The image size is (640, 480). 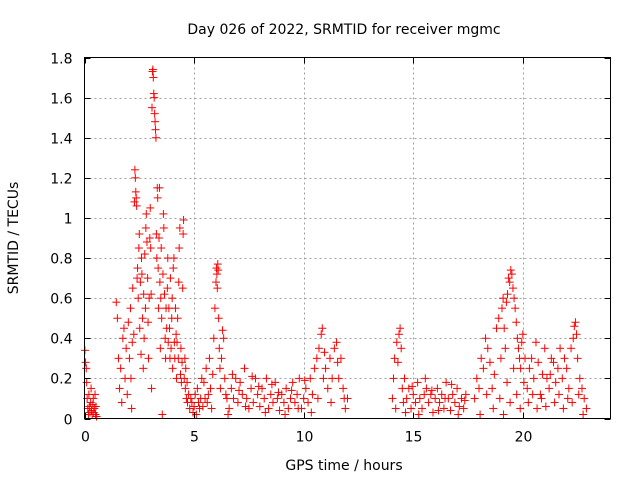 I want to click on x-axis-title: GPS time / hours, so click(x=343, y=466).